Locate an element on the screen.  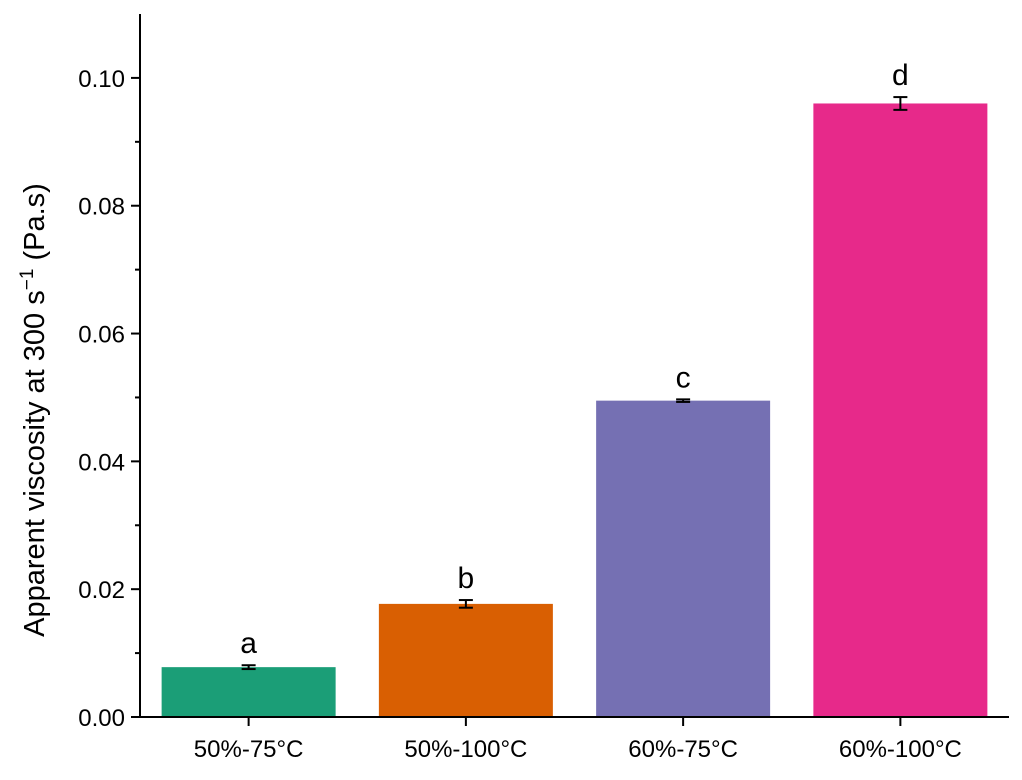
y-axis-label-unit: (Pa.s) is located at coordinates (35, 225).